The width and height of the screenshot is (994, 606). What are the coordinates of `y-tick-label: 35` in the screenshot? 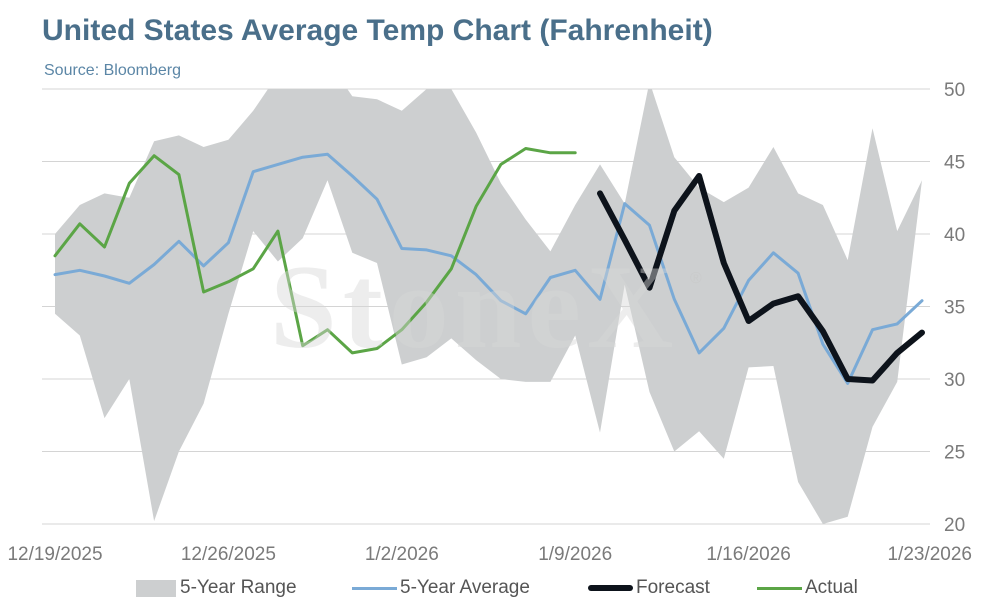 It's located at (954, 308).